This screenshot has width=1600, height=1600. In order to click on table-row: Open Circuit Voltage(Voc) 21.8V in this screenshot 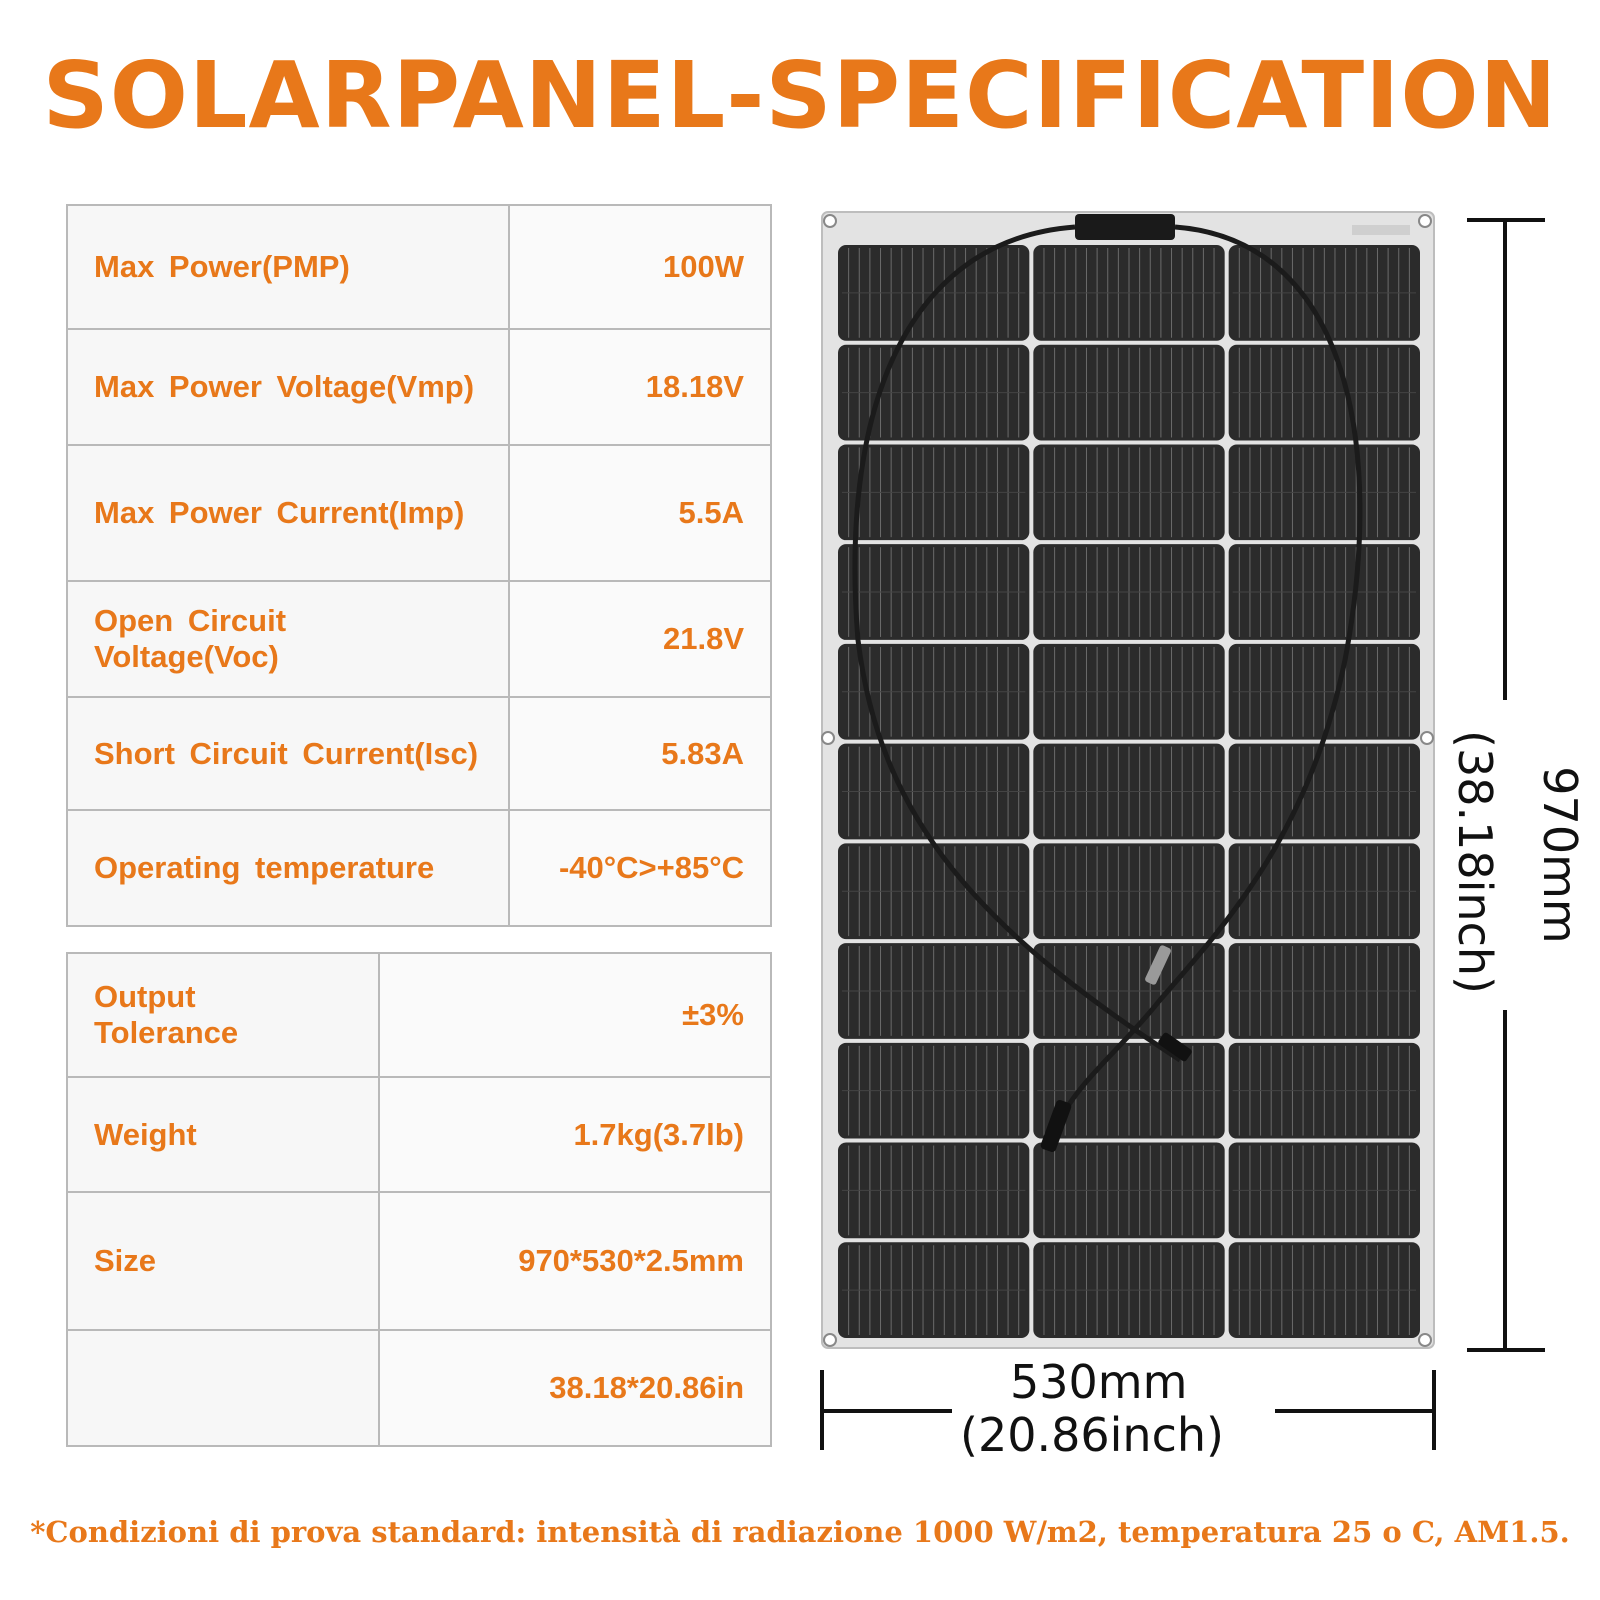, I will do `click(418, 639)`.